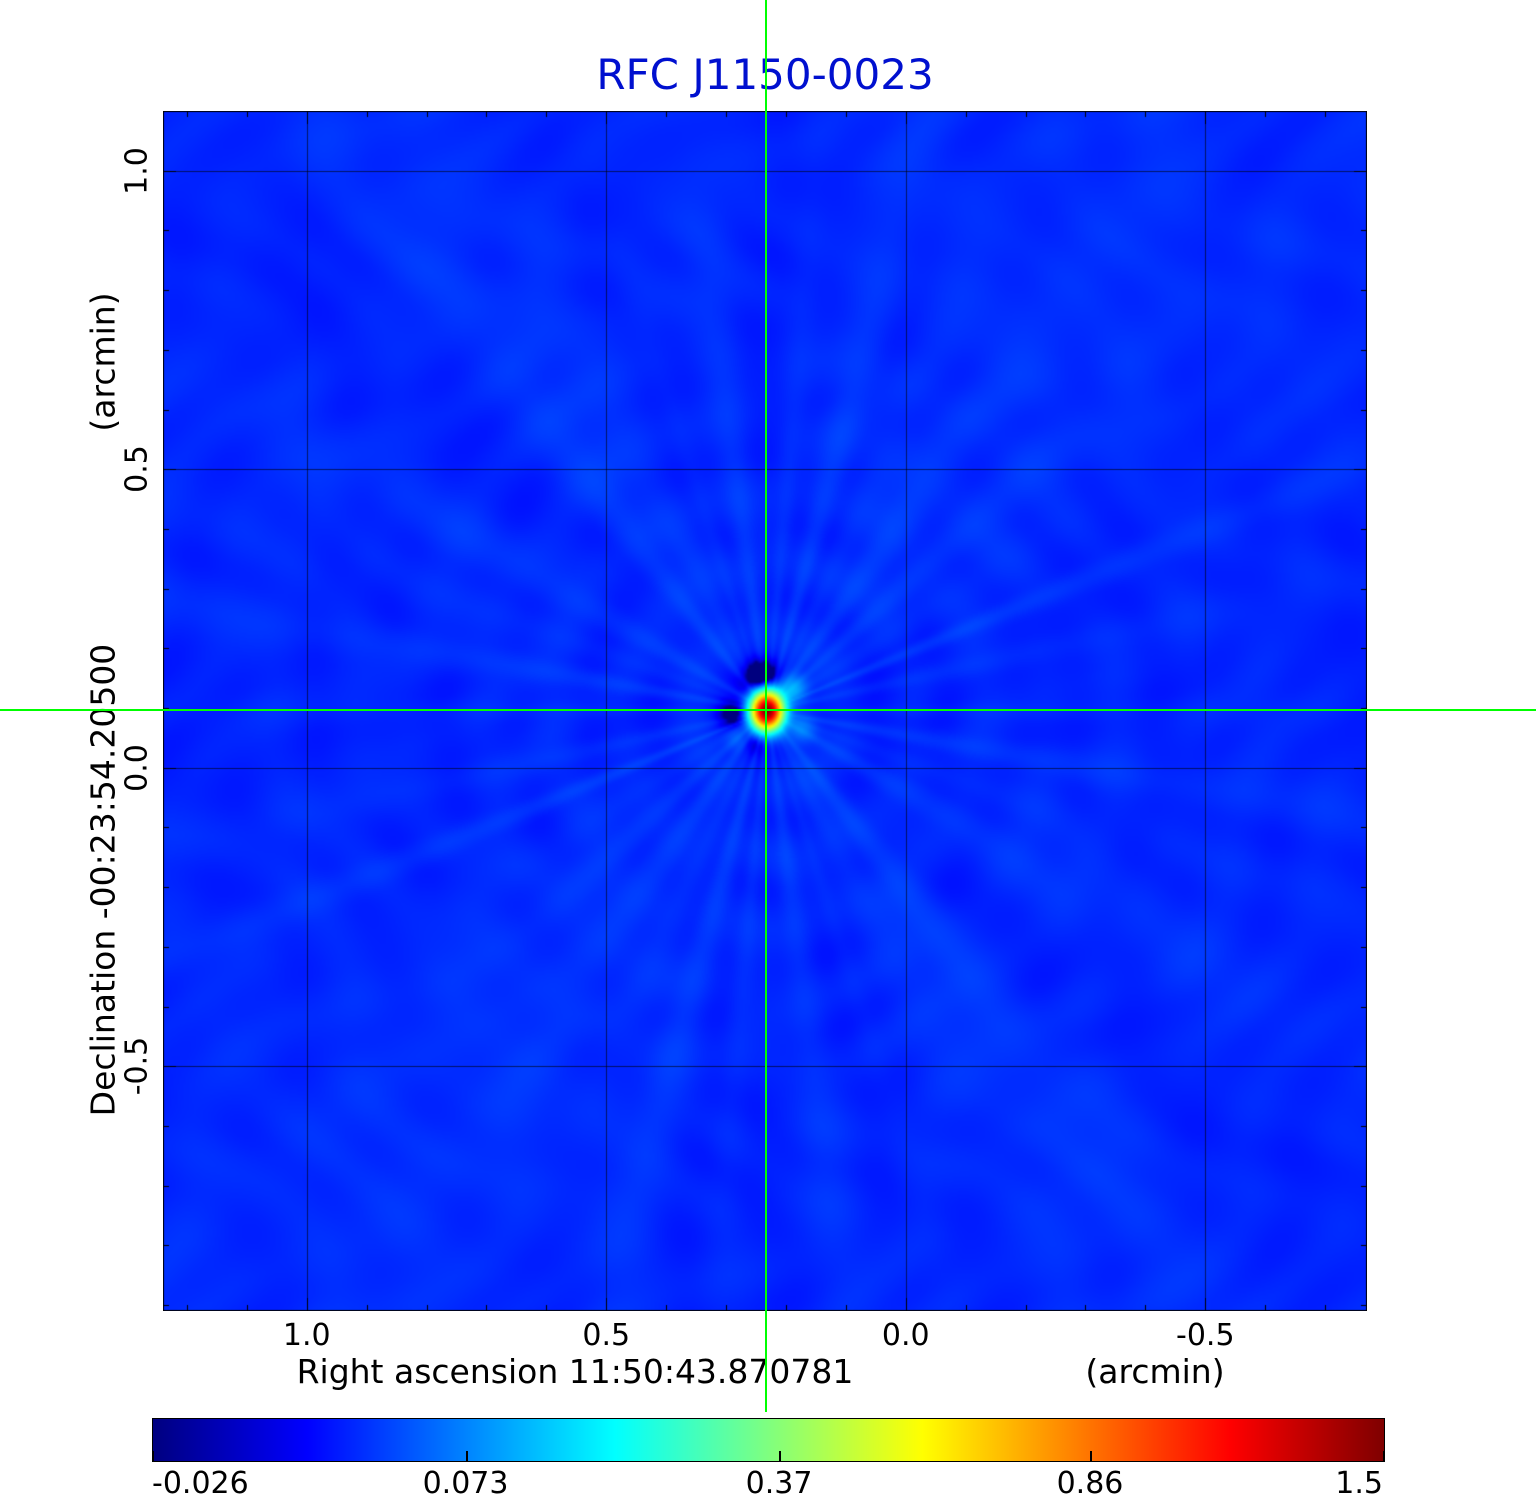  I want to click on y-tick-label: -0.5, so click(137, 1066).